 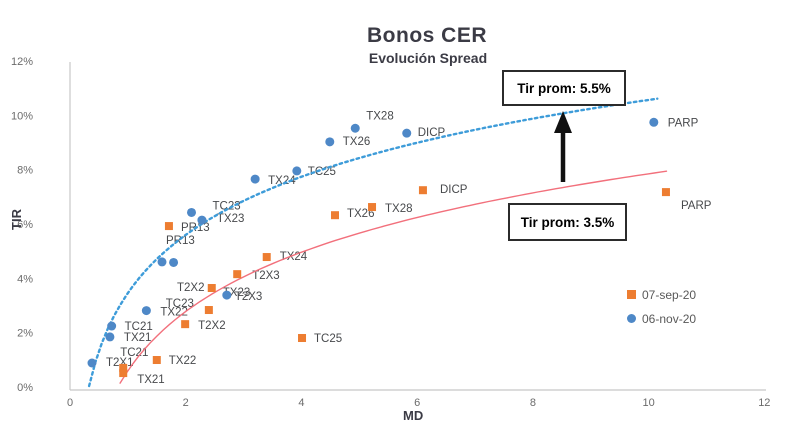 I want to click on legend: 07-sep-20 06-nov-20, so click(x=661, y=311).